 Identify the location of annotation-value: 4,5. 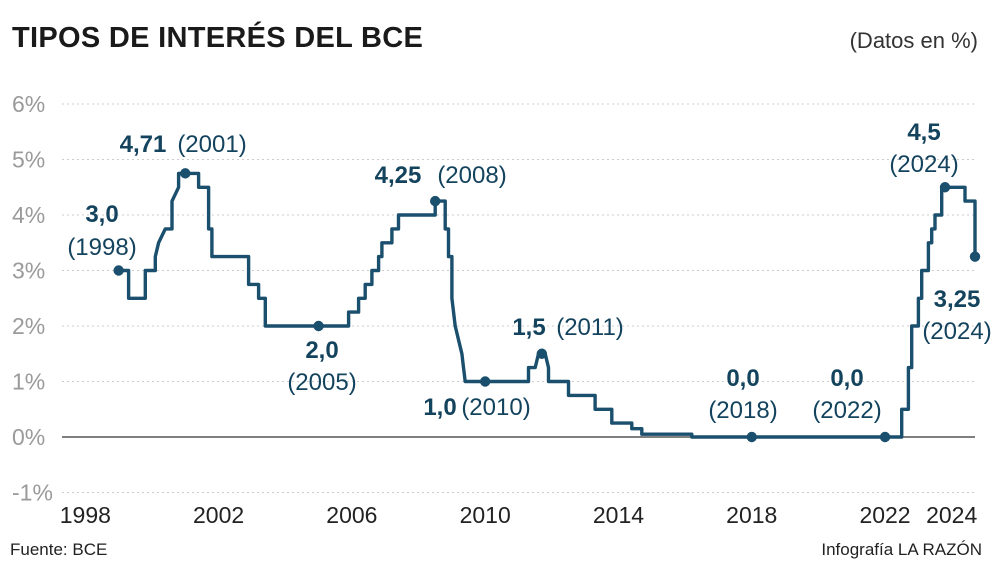
(923, 132).